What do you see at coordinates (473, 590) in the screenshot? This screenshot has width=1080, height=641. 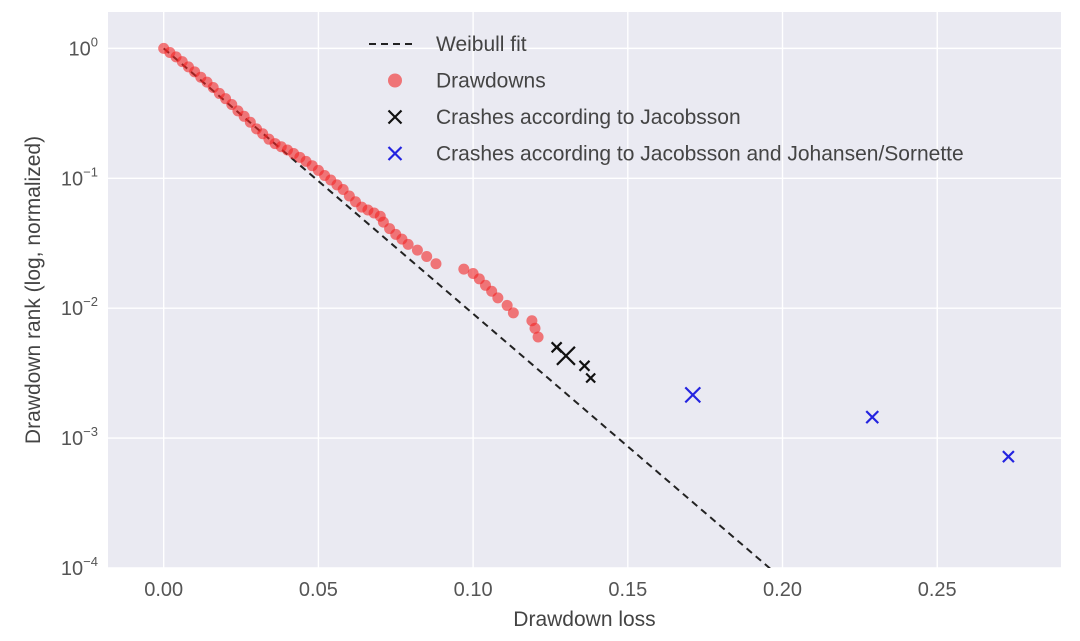 I see `x-tick-label: 0.10` at bounding box center [473, 590].